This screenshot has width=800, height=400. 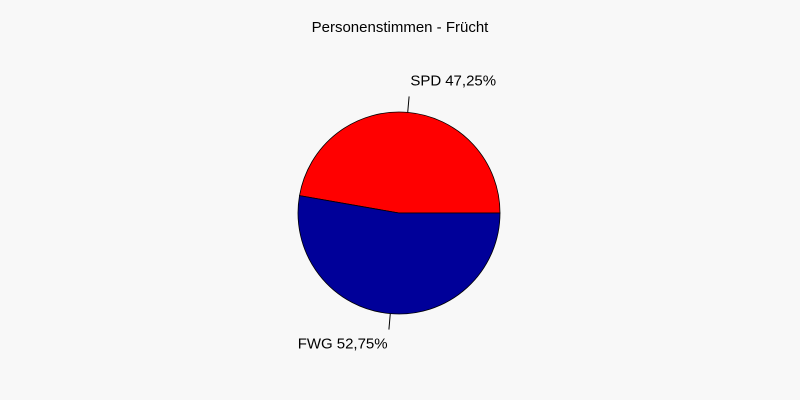 I want to click on slice-label: SPD 47,25%, so click(x=453, y=80).